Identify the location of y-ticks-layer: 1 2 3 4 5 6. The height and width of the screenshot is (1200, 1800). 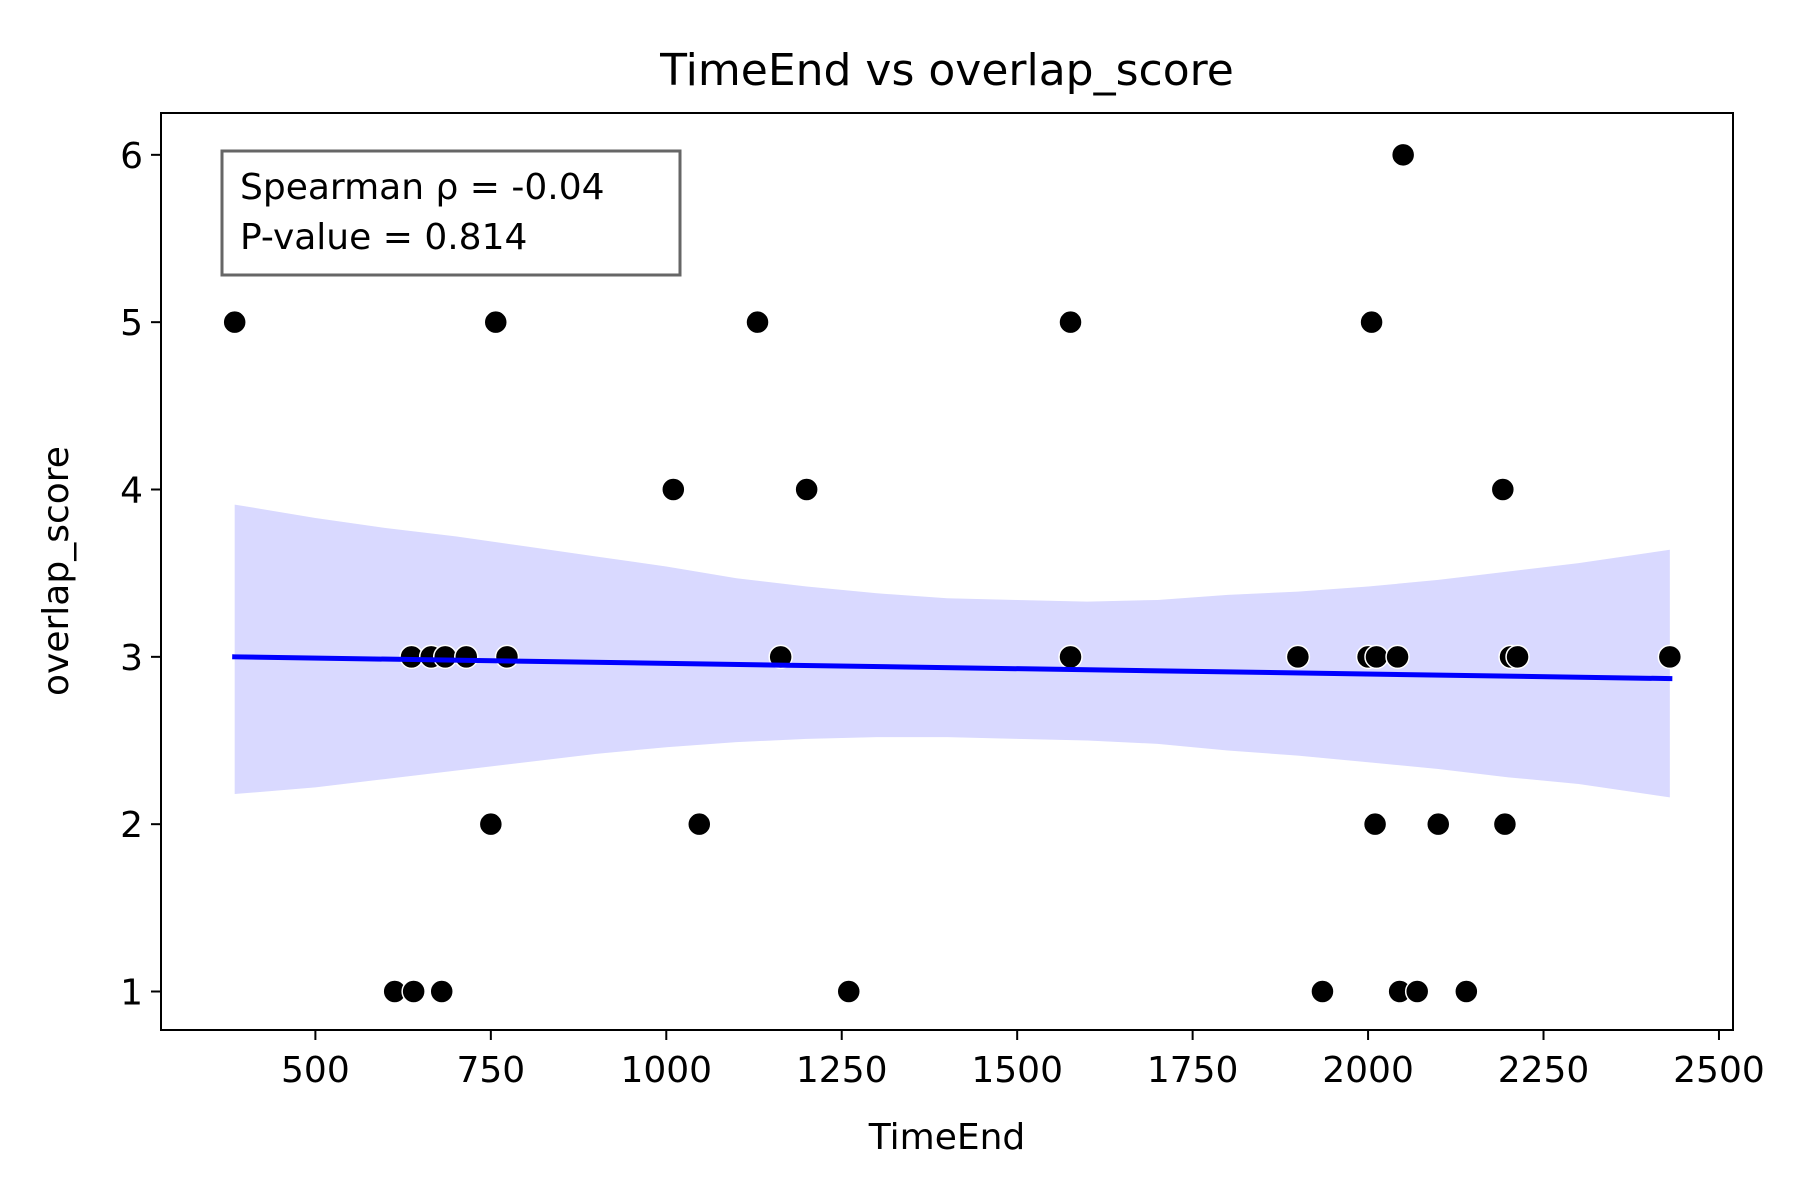
(140, 575).